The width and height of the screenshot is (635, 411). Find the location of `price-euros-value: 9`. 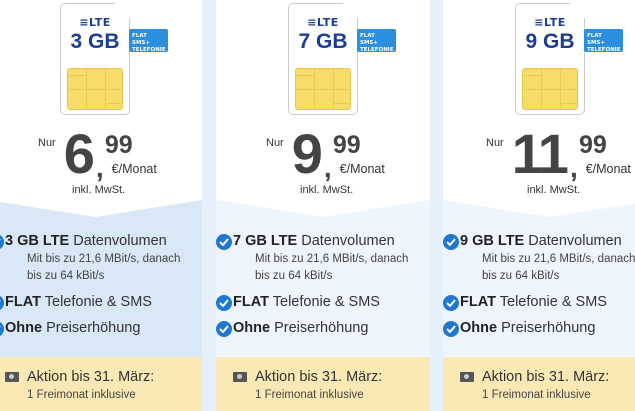

price-euros-value: 9 is located at coordinates (307, 153).